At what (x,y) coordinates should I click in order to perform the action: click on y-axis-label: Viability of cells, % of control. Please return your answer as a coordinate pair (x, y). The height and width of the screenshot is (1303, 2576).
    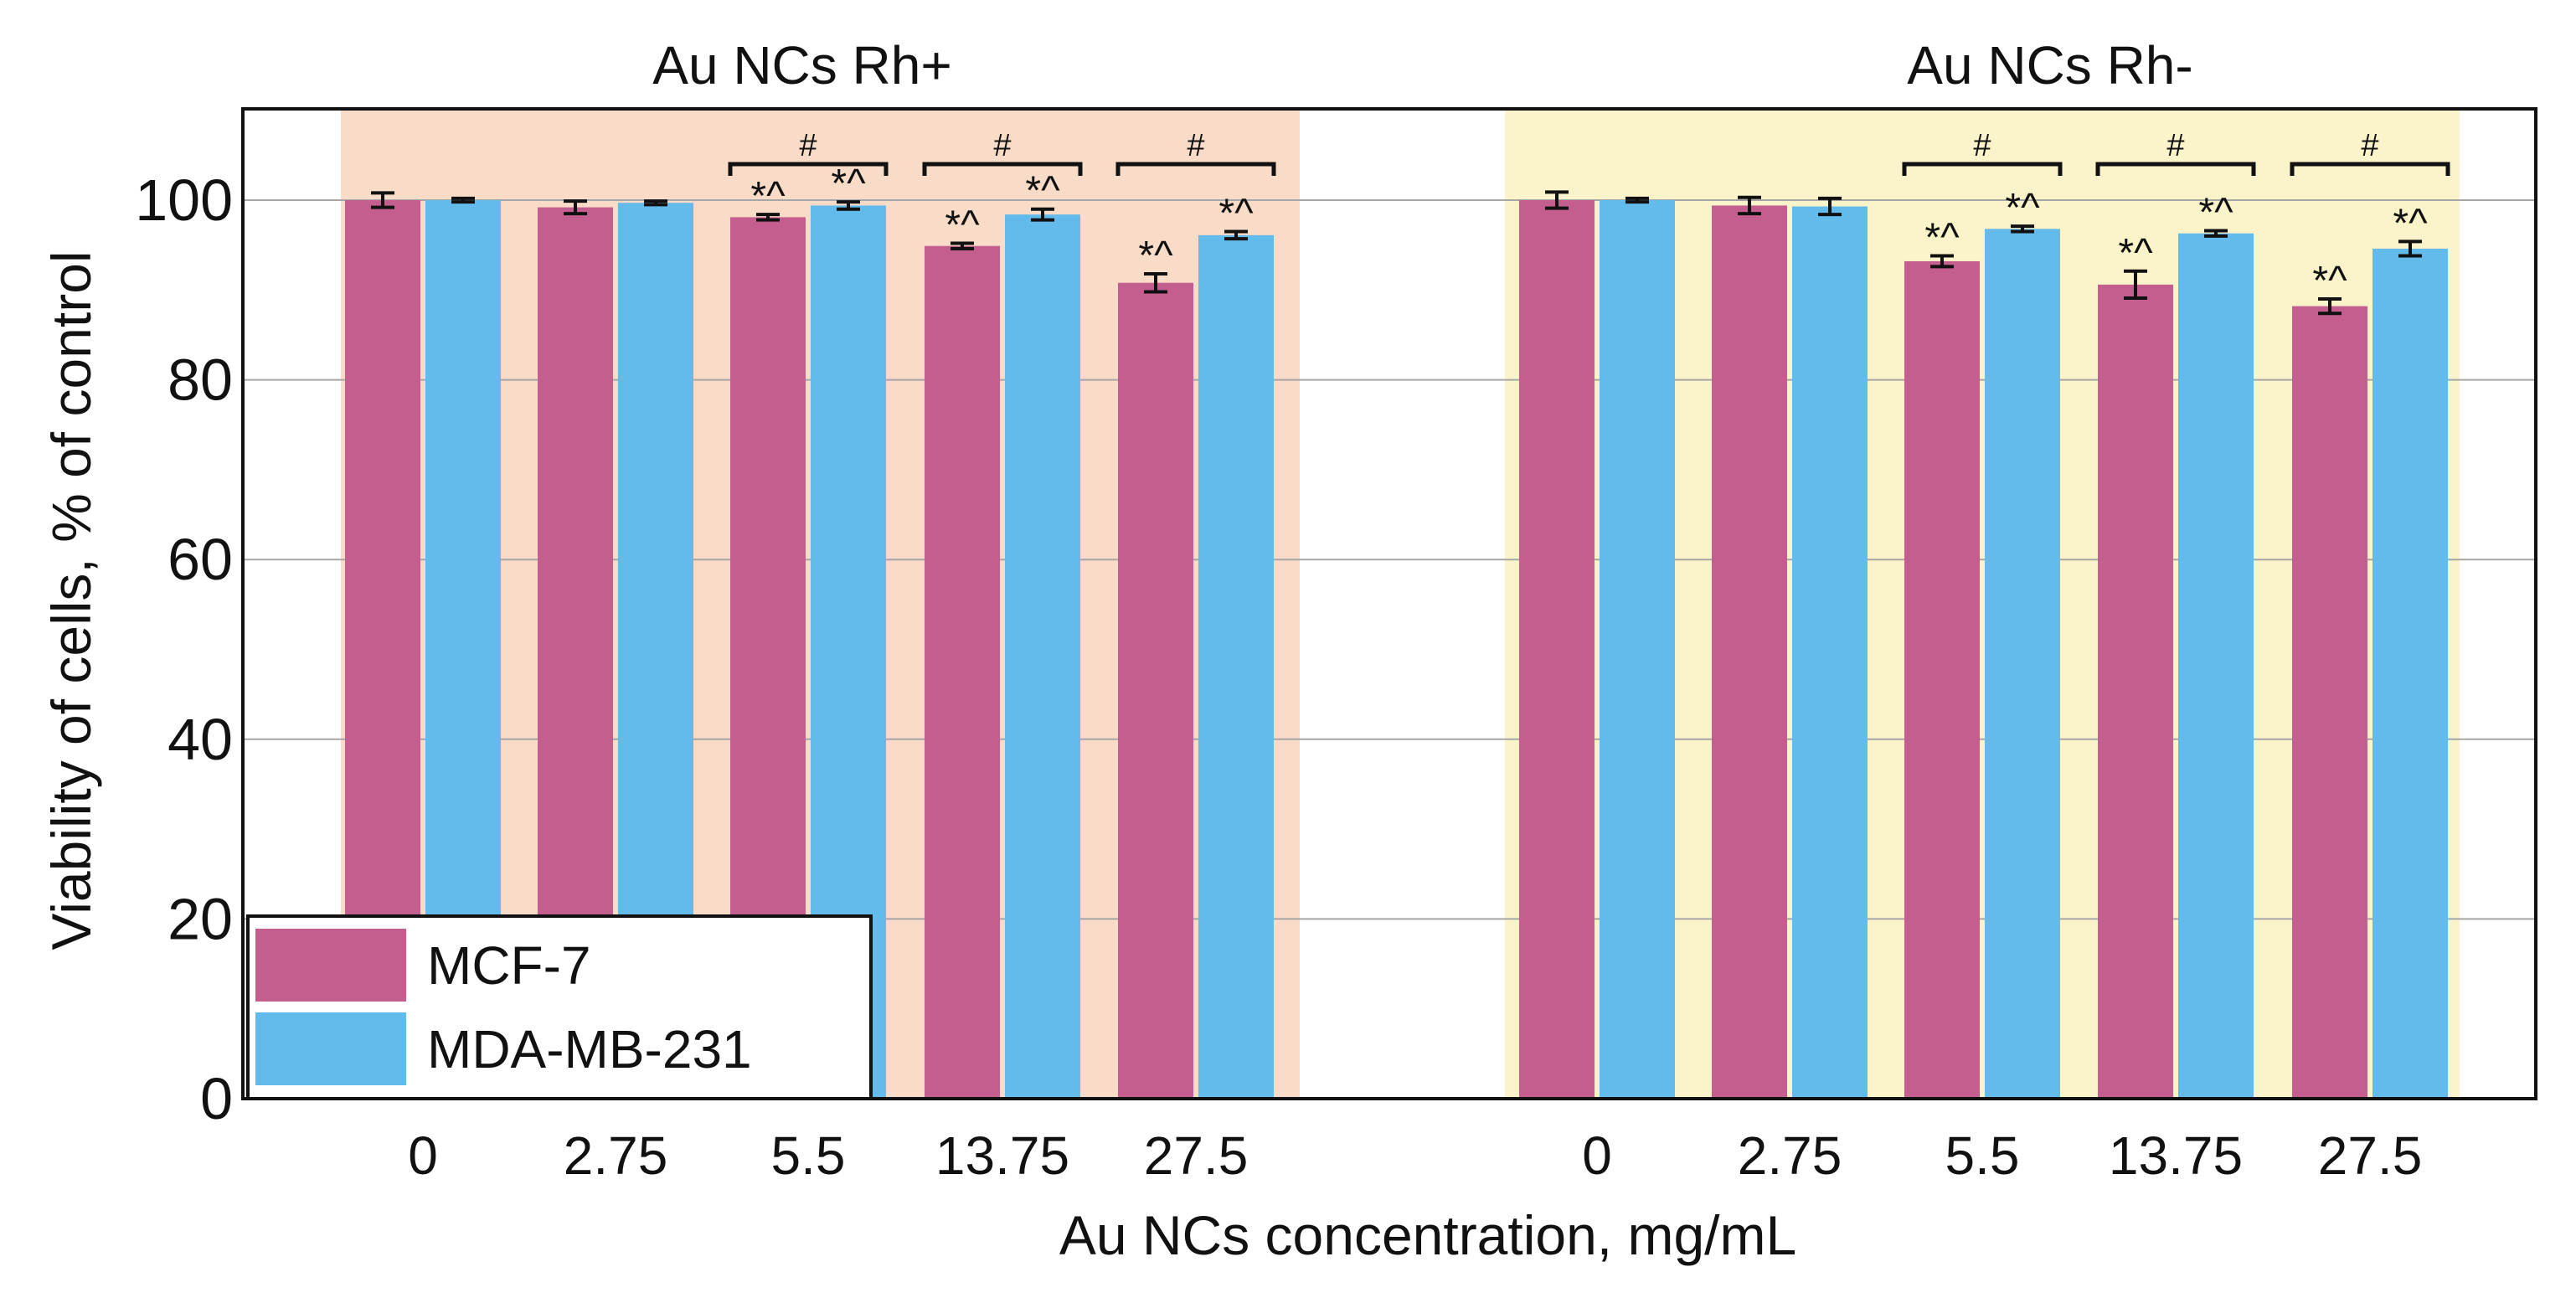
    Looking at the image, I should click on (71, 600).